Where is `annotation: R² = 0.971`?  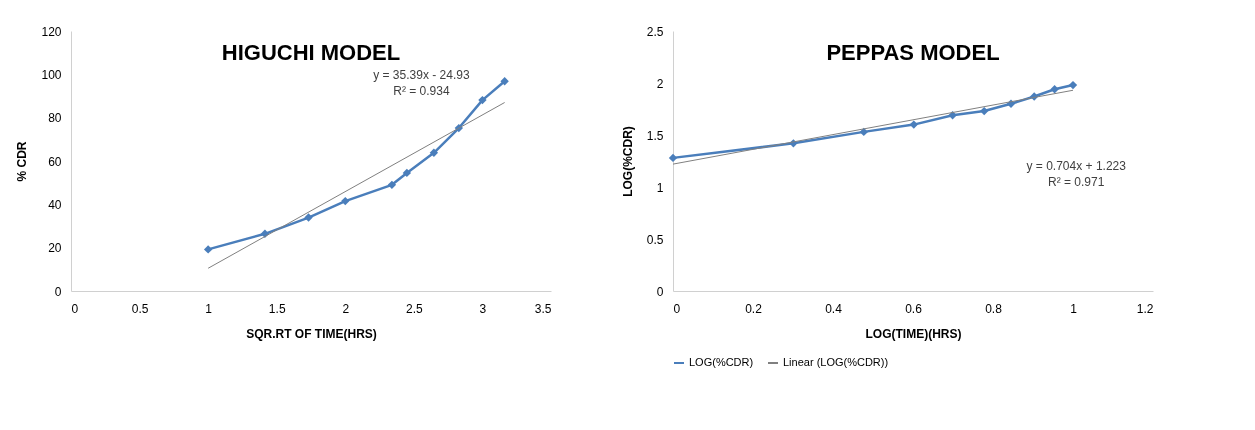
annotation: R² = 0.971 is located at coordinates (1076, 182).